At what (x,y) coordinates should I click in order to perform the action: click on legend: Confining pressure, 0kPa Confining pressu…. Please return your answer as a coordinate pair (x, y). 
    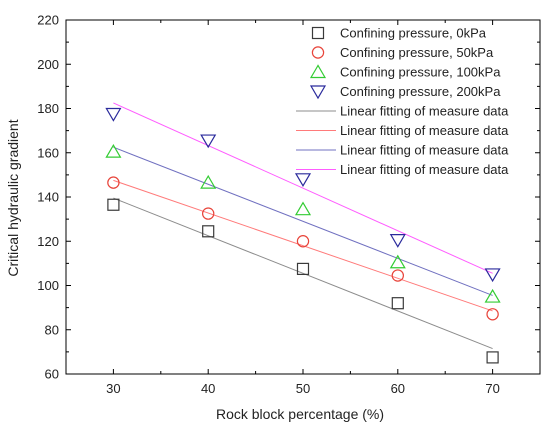
    Looking at the image, I should click on (402, 101).